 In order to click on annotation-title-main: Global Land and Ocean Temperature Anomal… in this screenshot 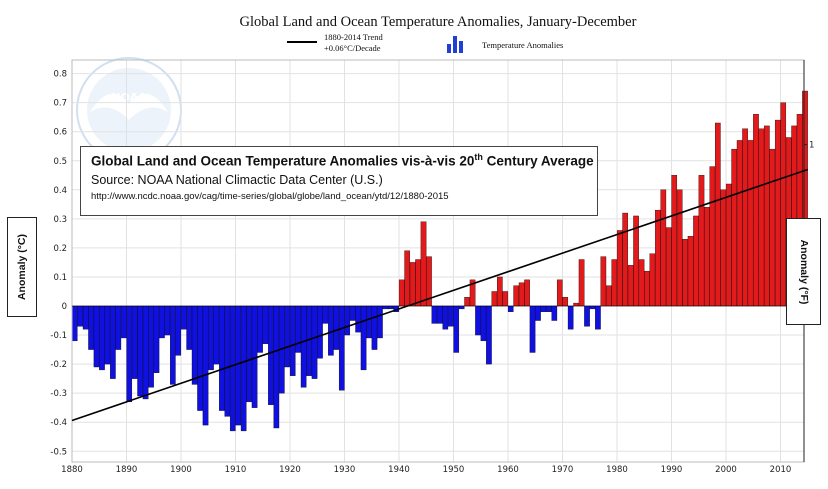, I will do `click(283, 161)`.